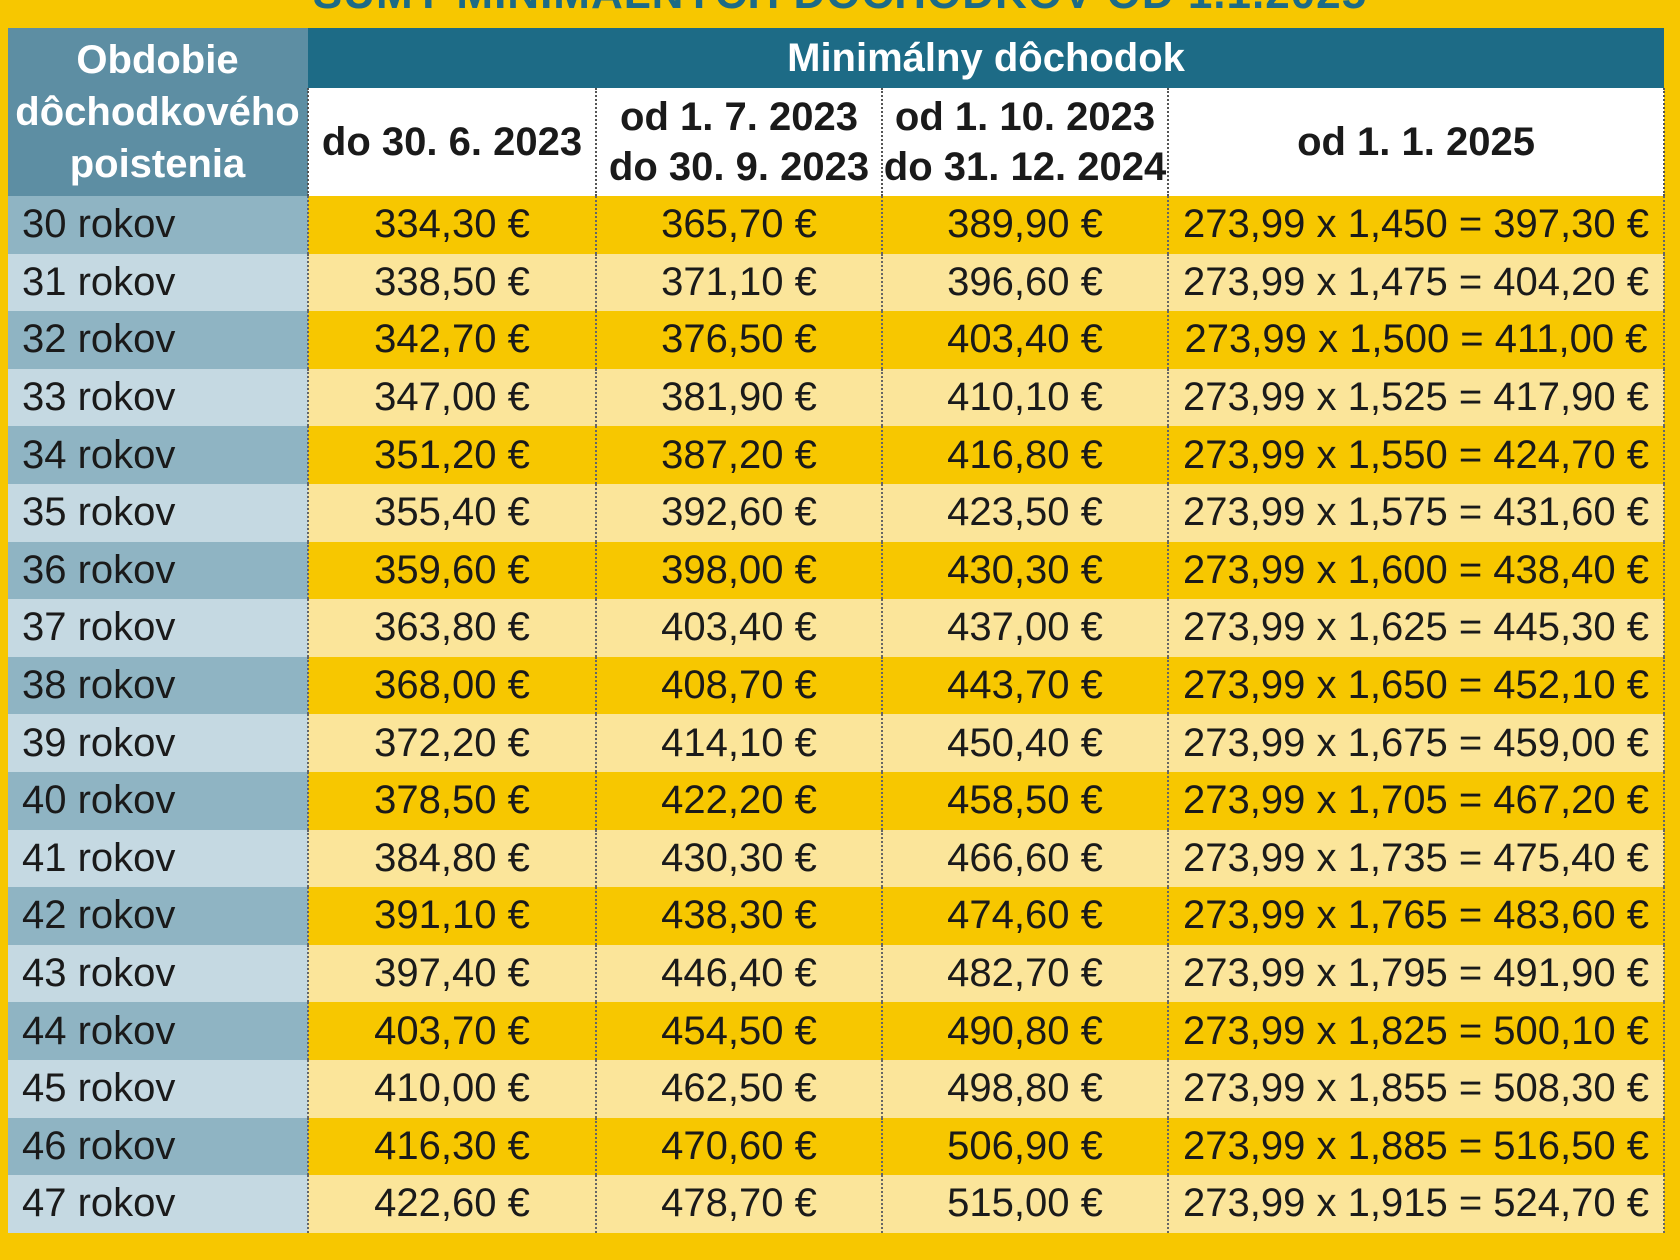 This screenshot has height=1260, width=1680. I want to click on pension-value-cell: 359,60 €, so click(452, 570).